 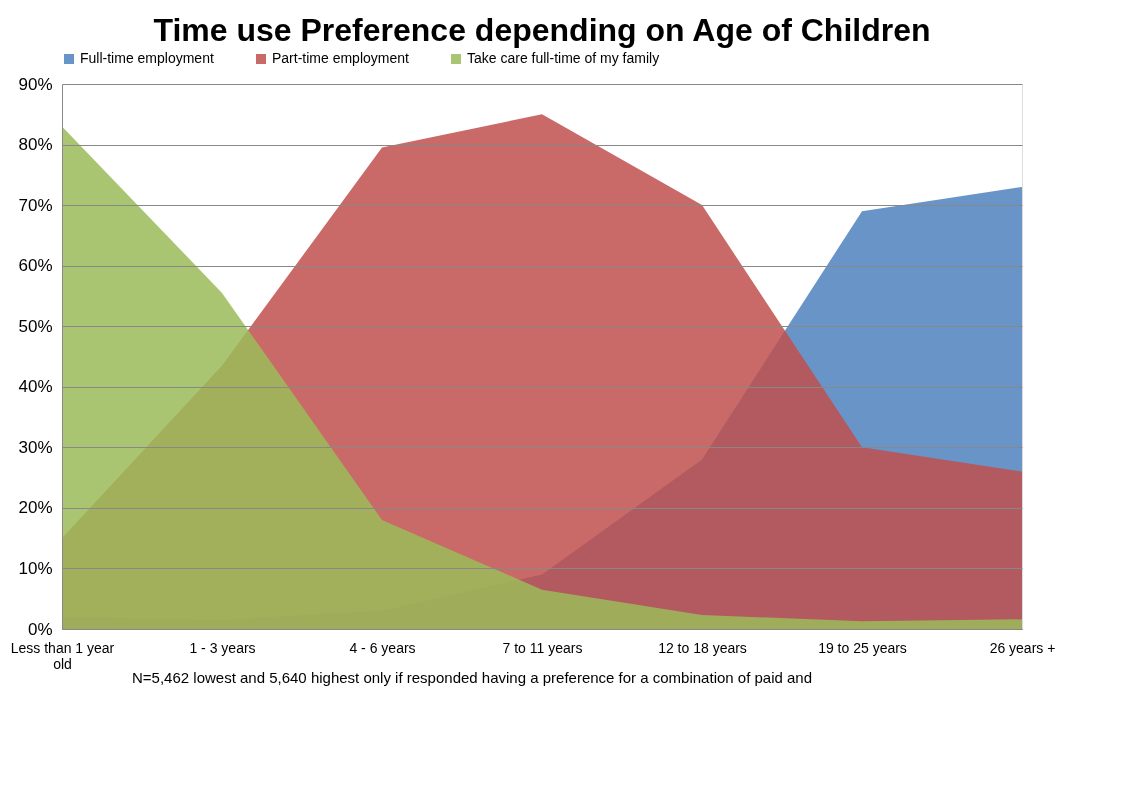 What do you see at coordinates (35, 508) in the screenshot?
I see `y-tick-label: 20%` at bounding box center [35, 508].